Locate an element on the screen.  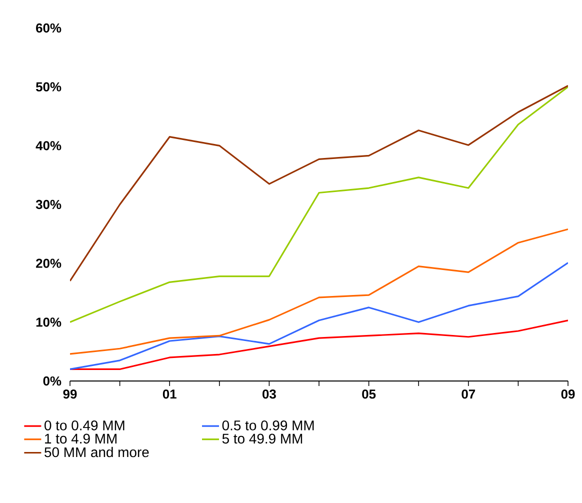
x-tick-label: 05 is located at coordinates (369, 394).